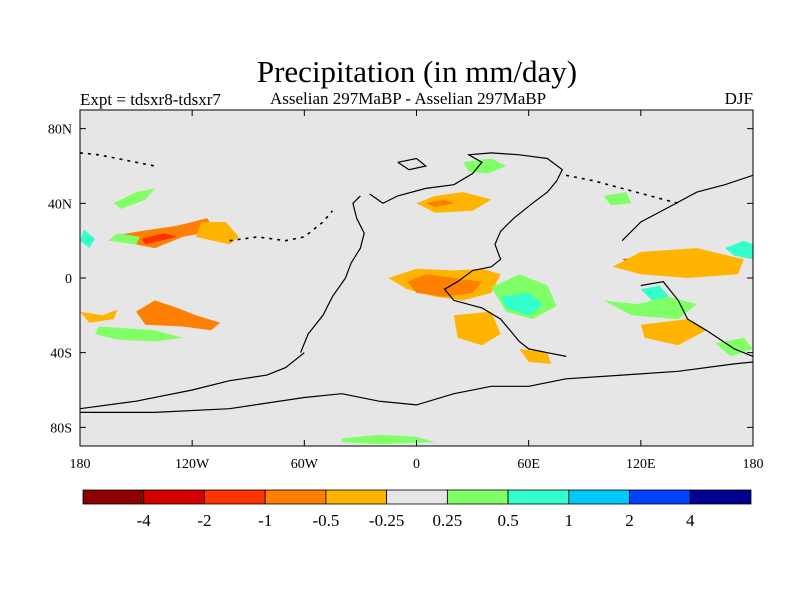 This screenshot has height=600, width=800. I want to click on y-tick-label: 0, so click(68, 279).